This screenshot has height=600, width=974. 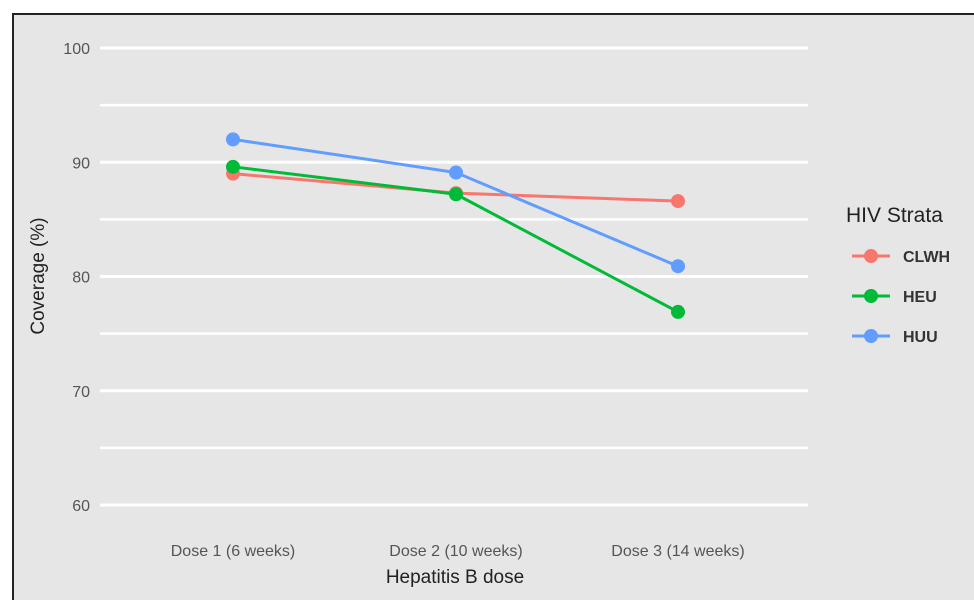 I want to click on x-tick-label: Dose 3 (14 weeks), so click(x=677, y=551).